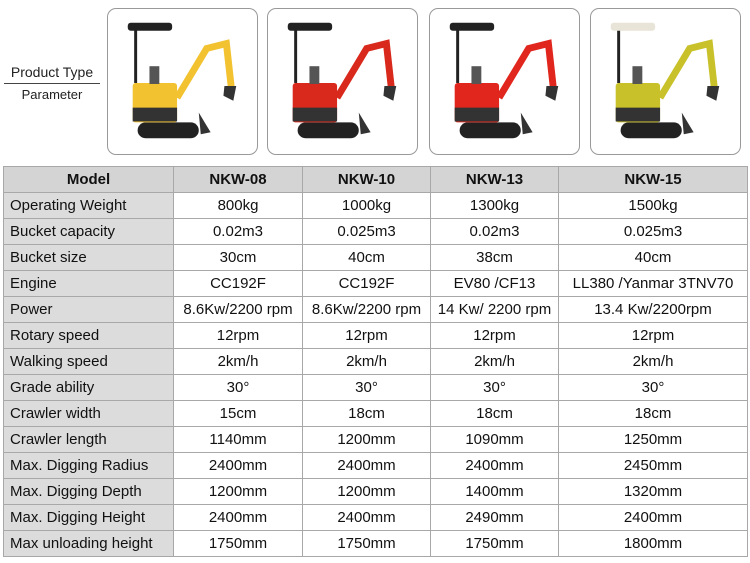 The width and height of the screenshot is (750, 563). I want to click on cell-value: LL380 /Yanmar 3TNV70, so click(653, 283).